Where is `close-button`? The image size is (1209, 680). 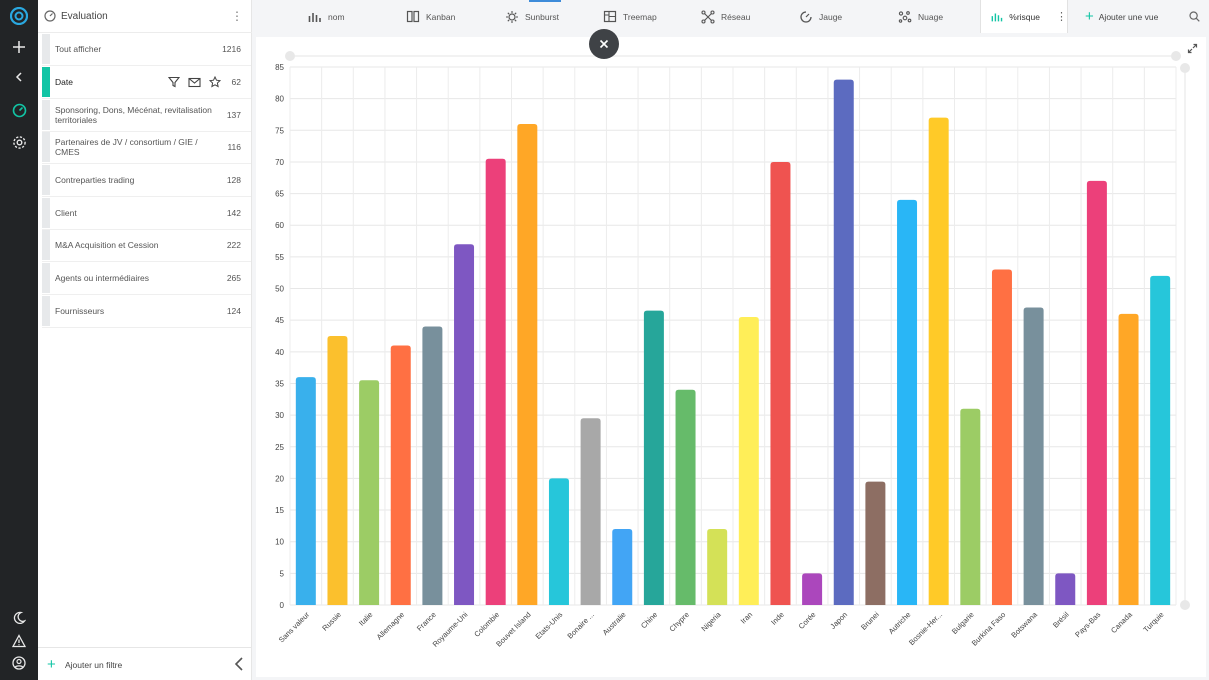 close-button is located at coordinates (604, 44).